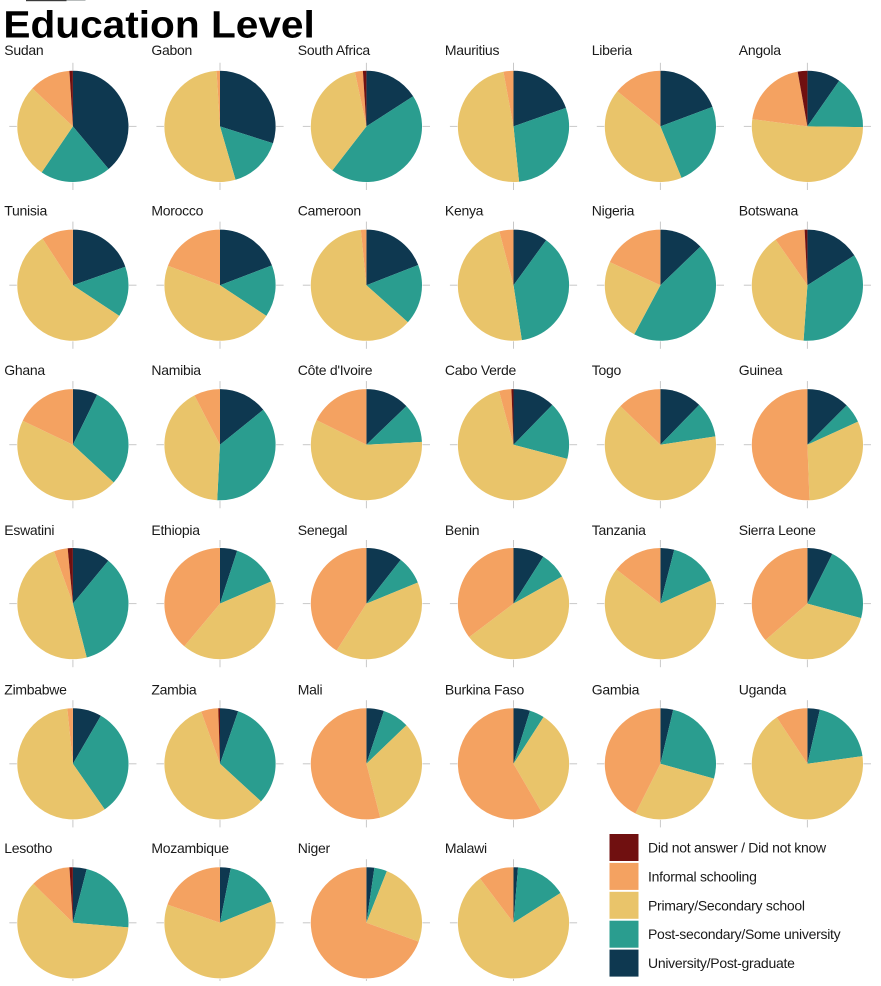 The height and width of the screenshot is (986, 881). Describe the element at coordinates (25, 210) in the screenshot. I see `svg-text: Tunisia` at that location.